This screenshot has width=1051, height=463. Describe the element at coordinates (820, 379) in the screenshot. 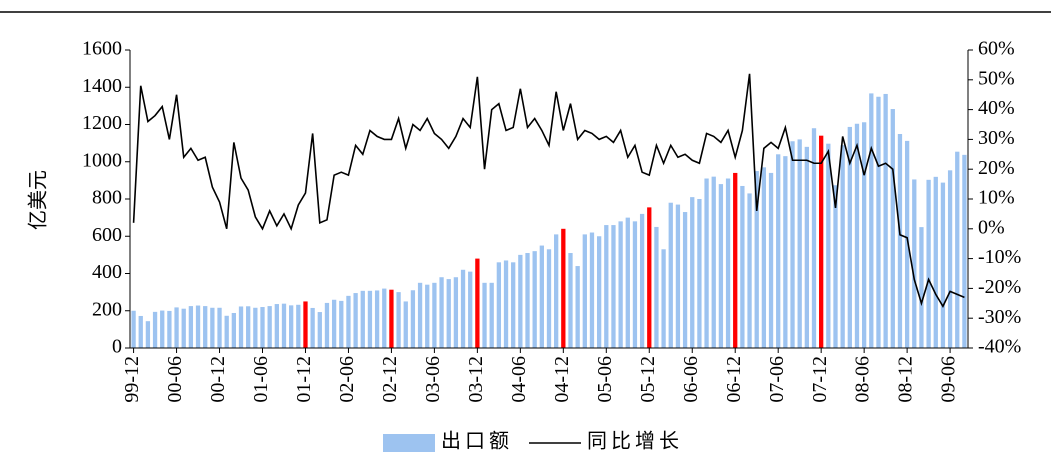

I see `x-tick-label: 07-12` at that location.